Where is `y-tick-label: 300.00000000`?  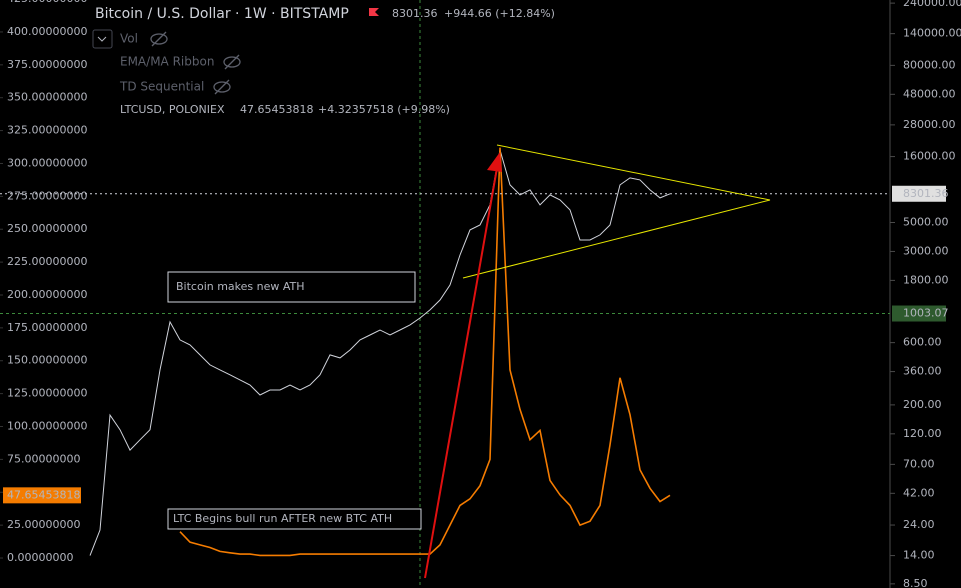
y-tick-label: 300.00000000 is located at coordinates (47, 162).